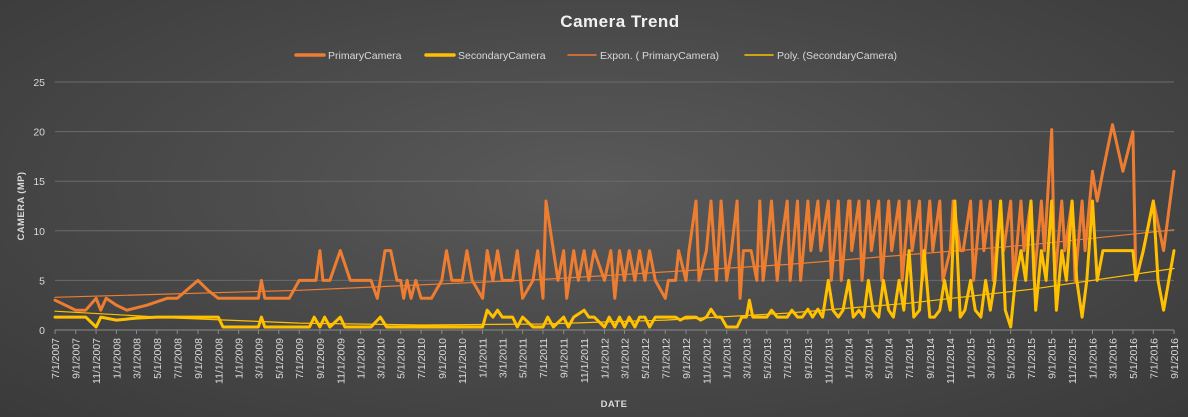 Image resolution: width=1188 pixels, height=417 pixels. What do you see at coordinates (39, 182) in the screenshot?
I see `y-tick-label: 15` at bounding box center [39, 182].